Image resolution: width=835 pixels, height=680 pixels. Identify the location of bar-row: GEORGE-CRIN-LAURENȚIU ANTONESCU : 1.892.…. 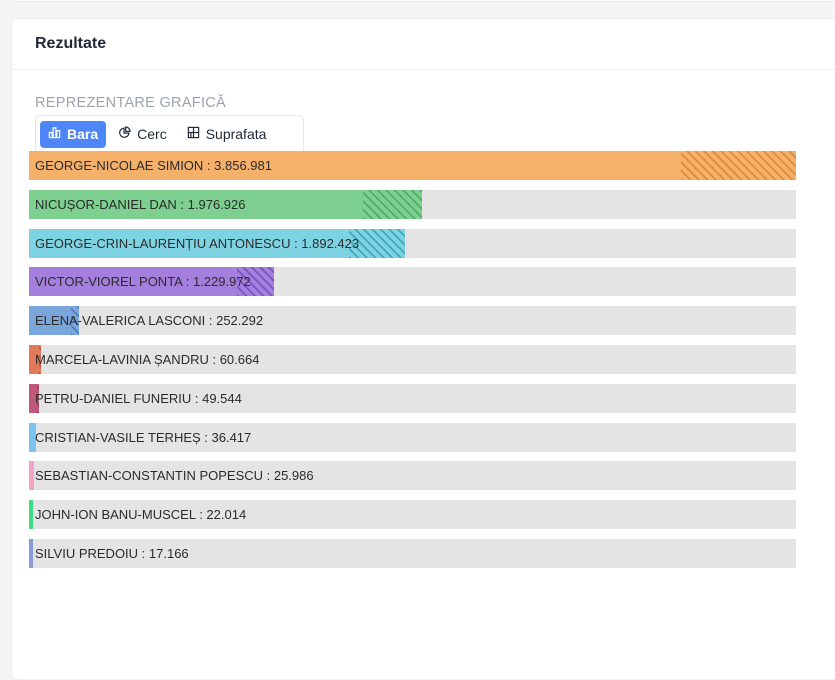
(412, 243).